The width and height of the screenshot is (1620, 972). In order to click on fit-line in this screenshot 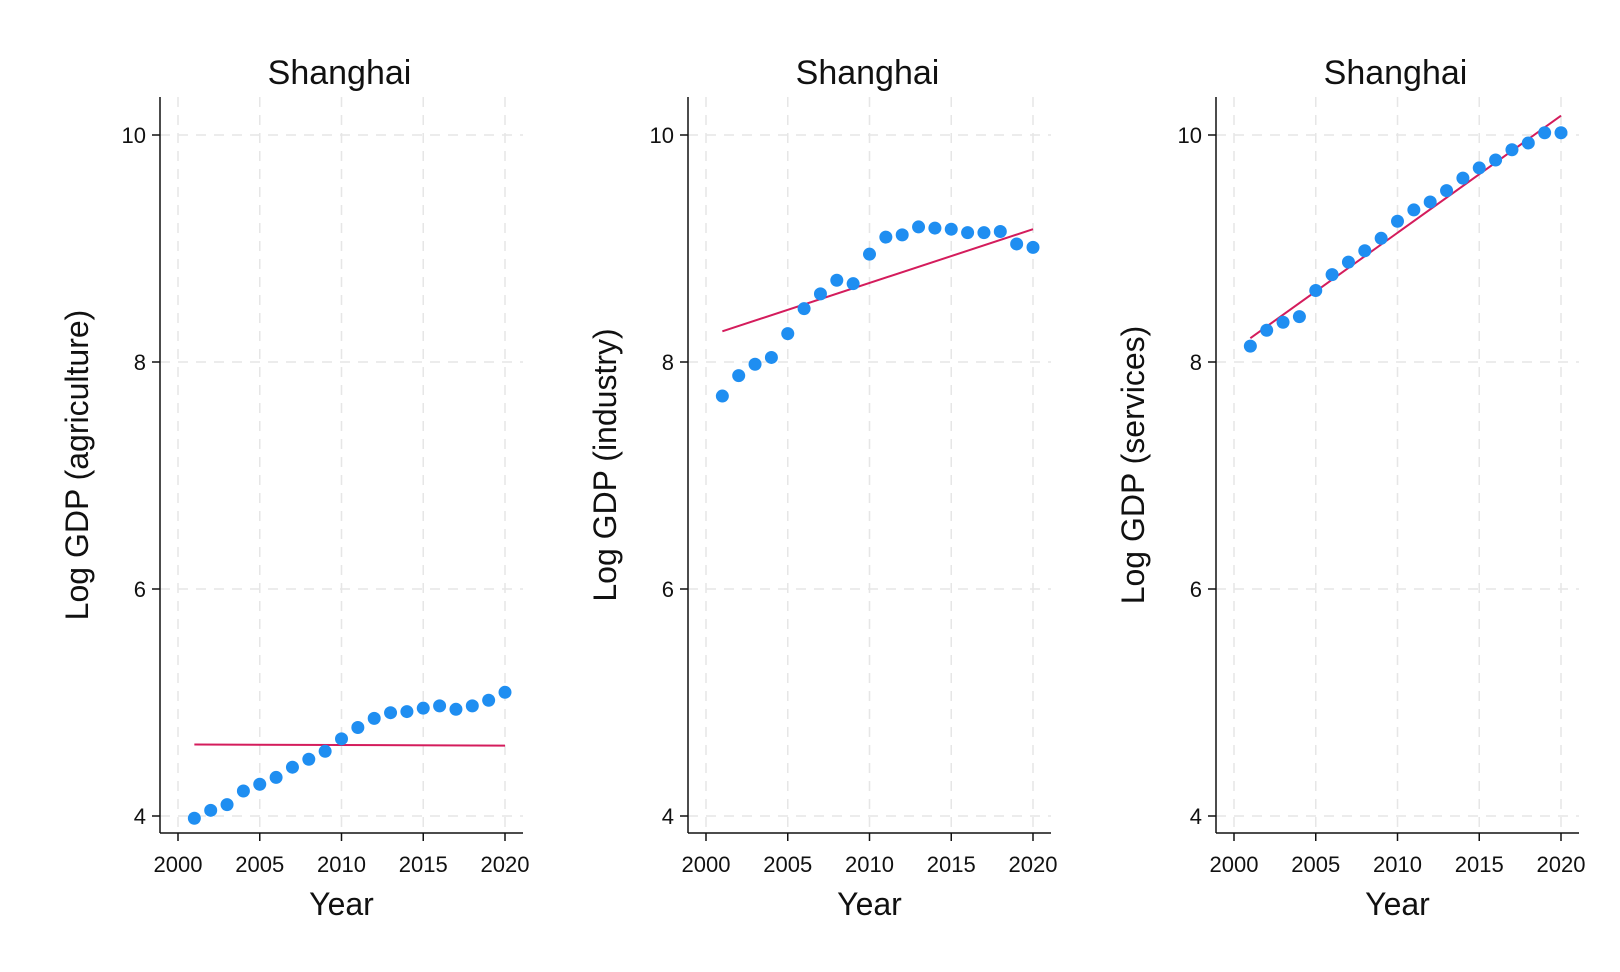, I will do `click(350, 745)`.